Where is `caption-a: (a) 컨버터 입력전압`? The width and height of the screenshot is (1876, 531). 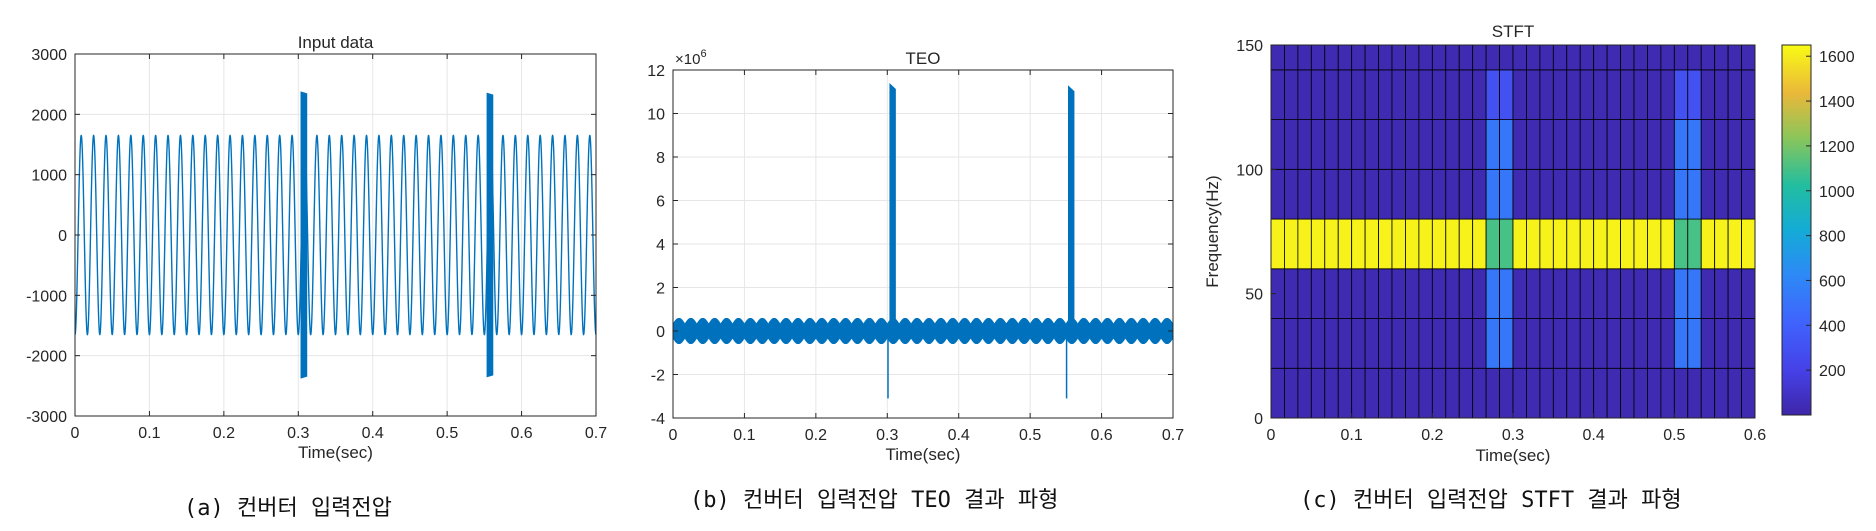
caption-a: (a) 컨버터 입력전압 is located at coordinates (288, 508).